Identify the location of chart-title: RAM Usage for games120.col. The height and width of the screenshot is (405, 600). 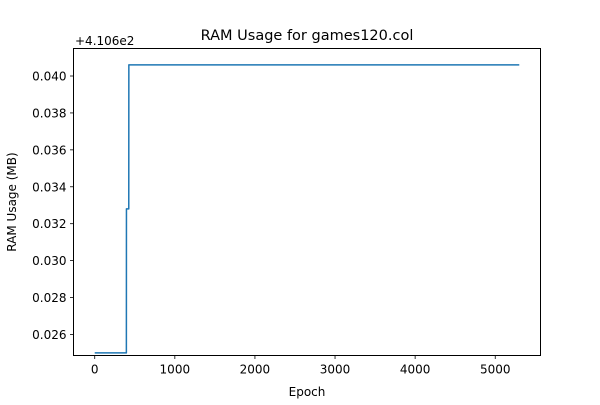
(307, 36).